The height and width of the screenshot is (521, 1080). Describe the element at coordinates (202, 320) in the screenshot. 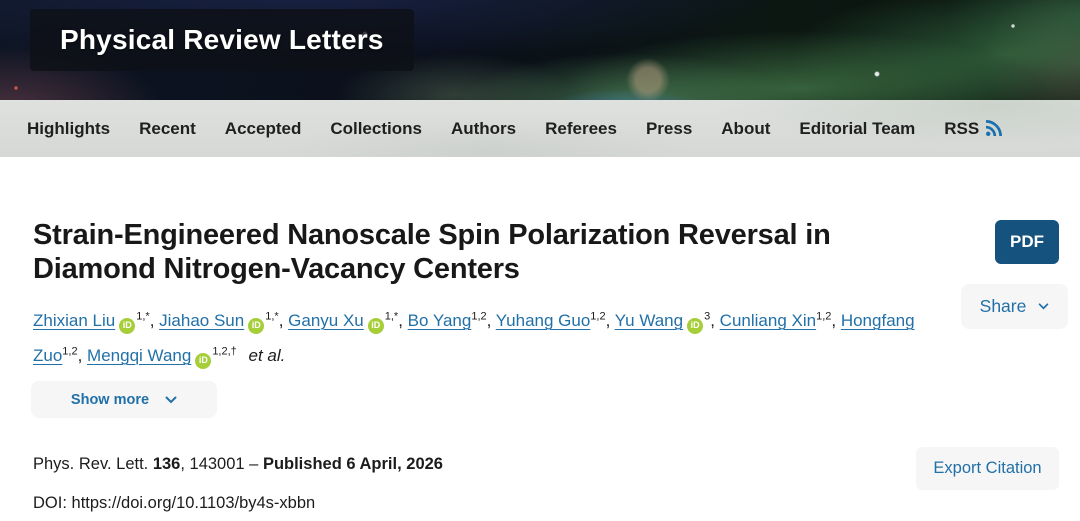

I see `author-link: Jiahao Sun` at that location.